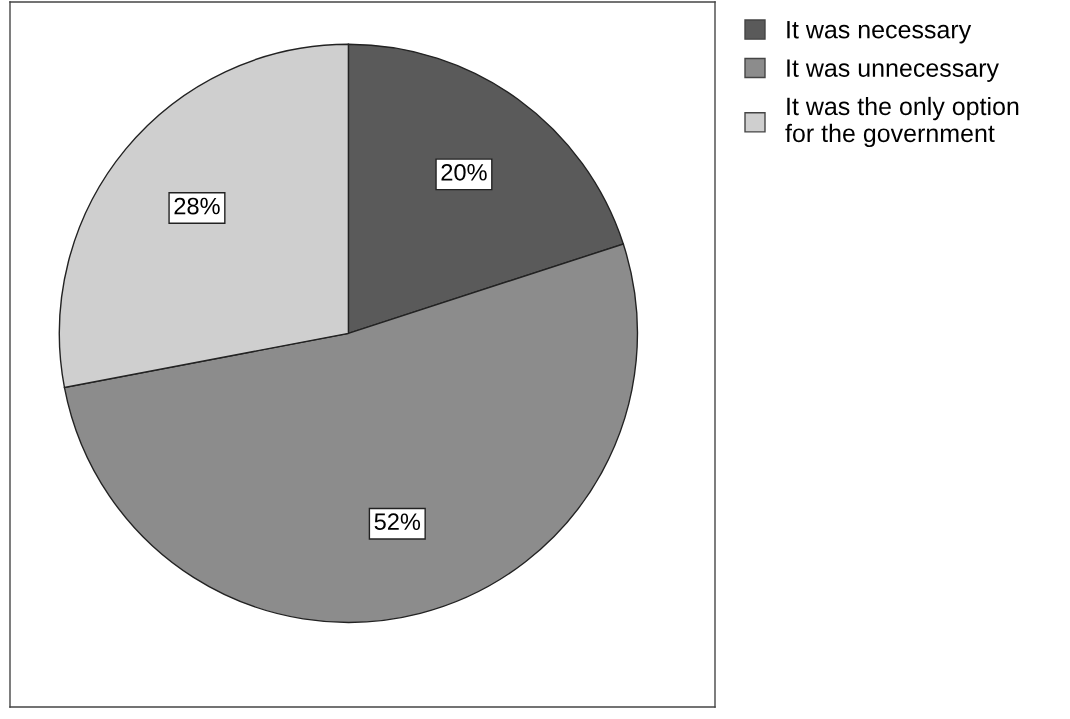 The height and width of the screenshot is (719, 1070). Describe the element at coordinates (464, 172) in the screenshot. I see `data-label: 20%` at that location.